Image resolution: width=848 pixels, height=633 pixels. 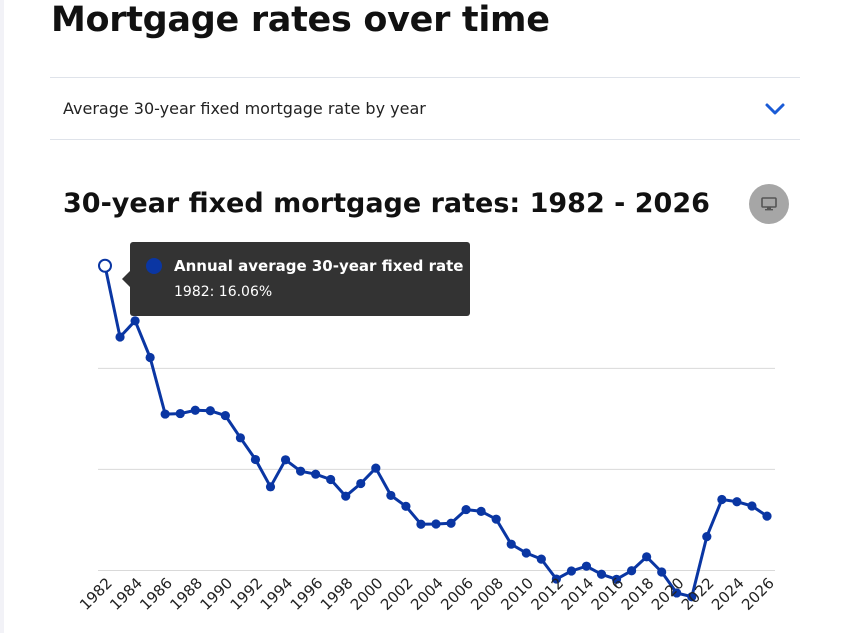 I want to click on x-tick-label: 2018, so click(x=638, y=594).